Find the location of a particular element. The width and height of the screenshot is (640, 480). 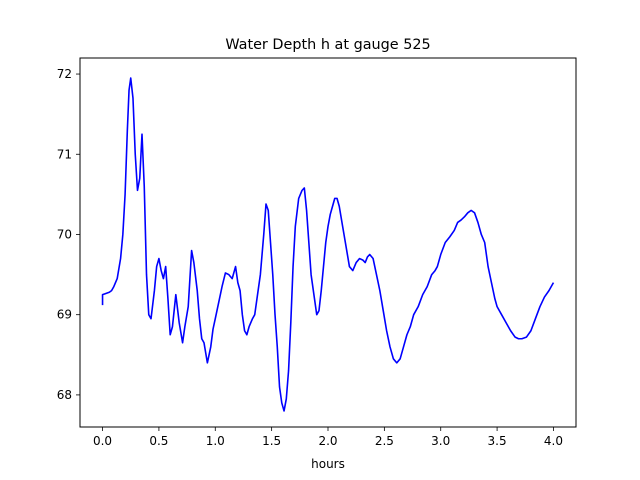

x-axis-ticks: 0.0 0.5 1.0 1.5 2.0 2.5 3.0 3.5 4.0 is located at coordinates (328, 437).